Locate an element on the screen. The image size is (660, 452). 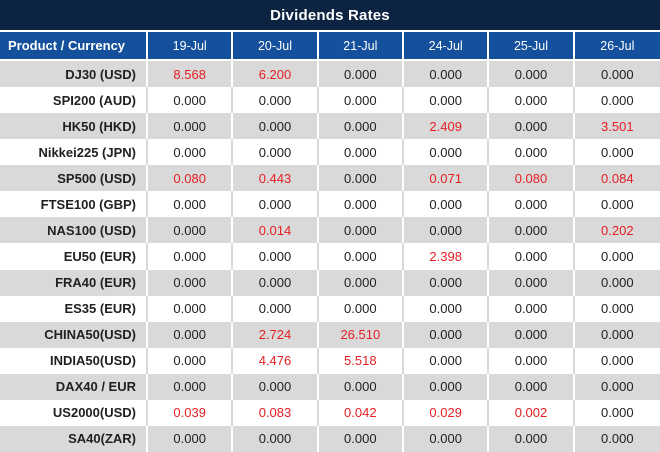
dividend-value-cell: 0.084 is located at coordinates (617, 178).